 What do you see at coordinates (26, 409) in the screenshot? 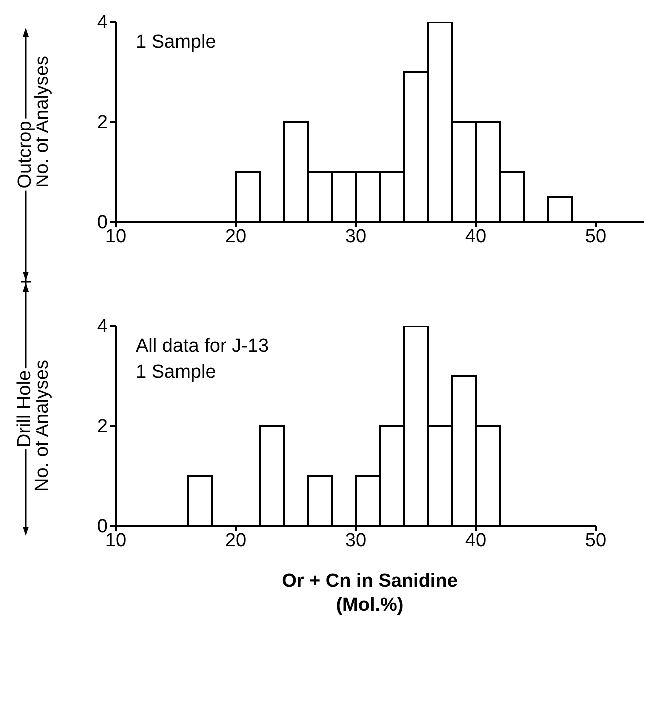
I see `text: Drill Hole` at bounding box center [26, 409].